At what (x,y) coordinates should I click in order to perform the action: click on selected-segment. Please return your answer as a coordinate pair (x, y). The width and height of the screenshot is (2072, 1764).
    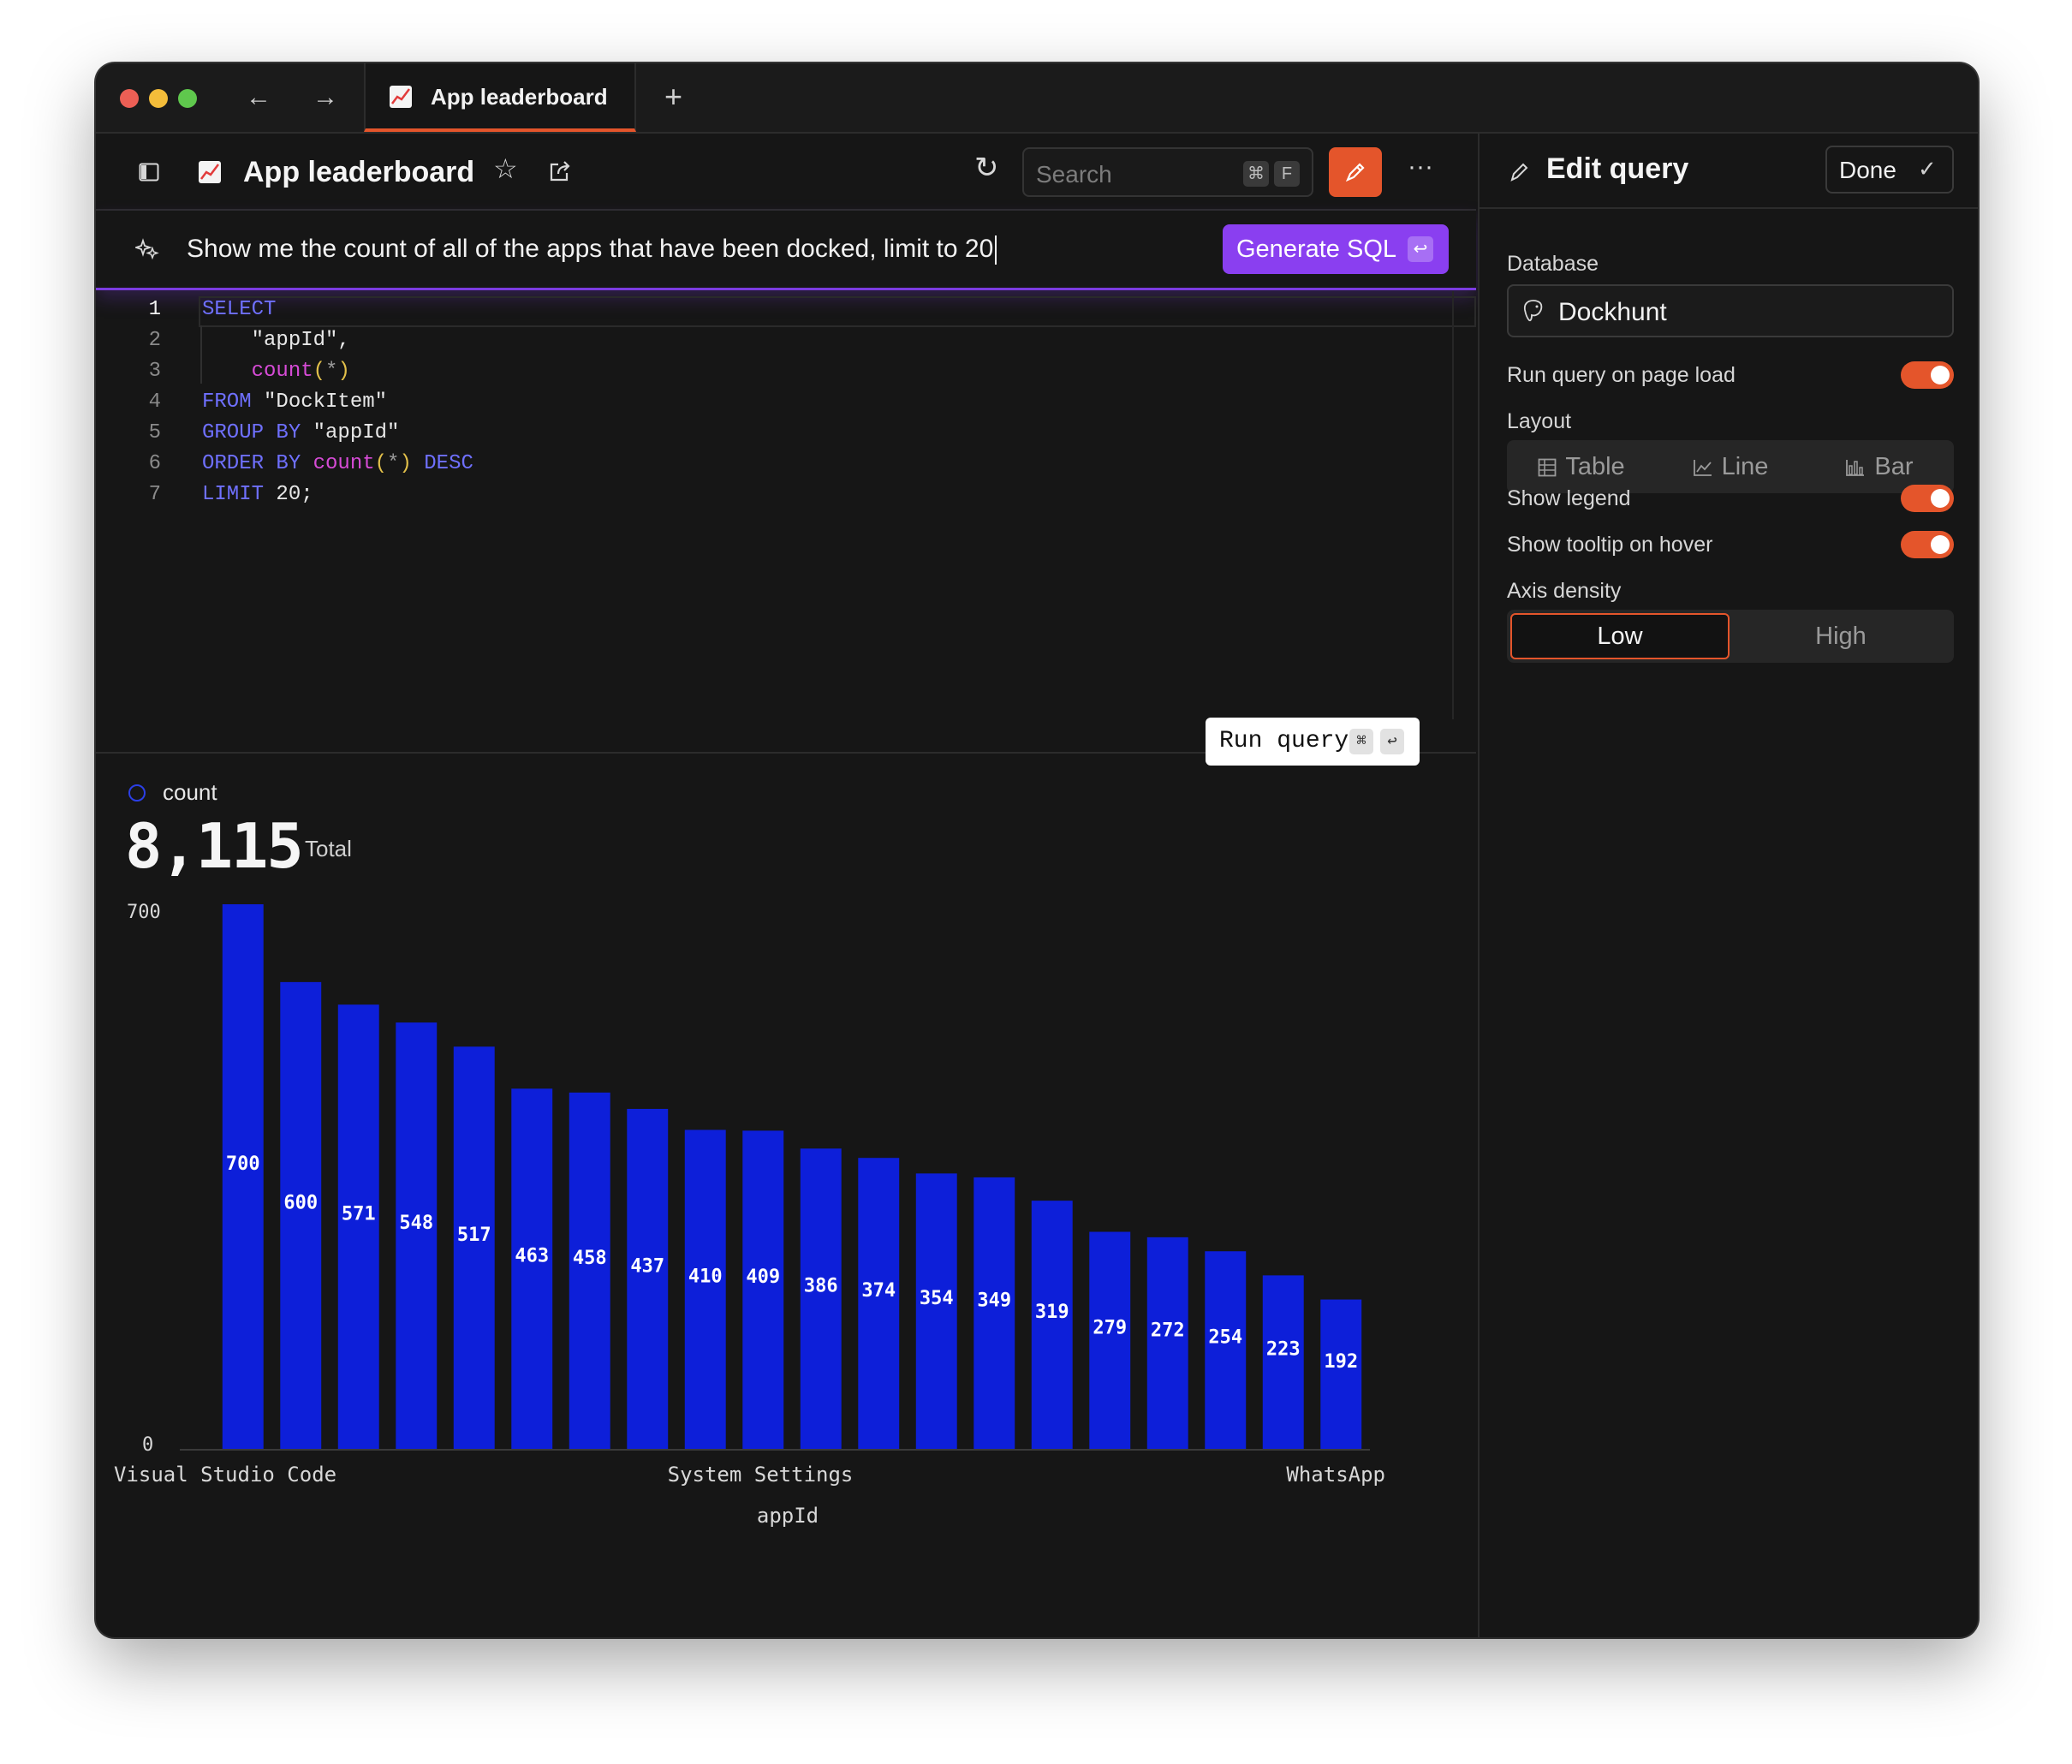
    Looking at the image, I should click on (1620, 636).